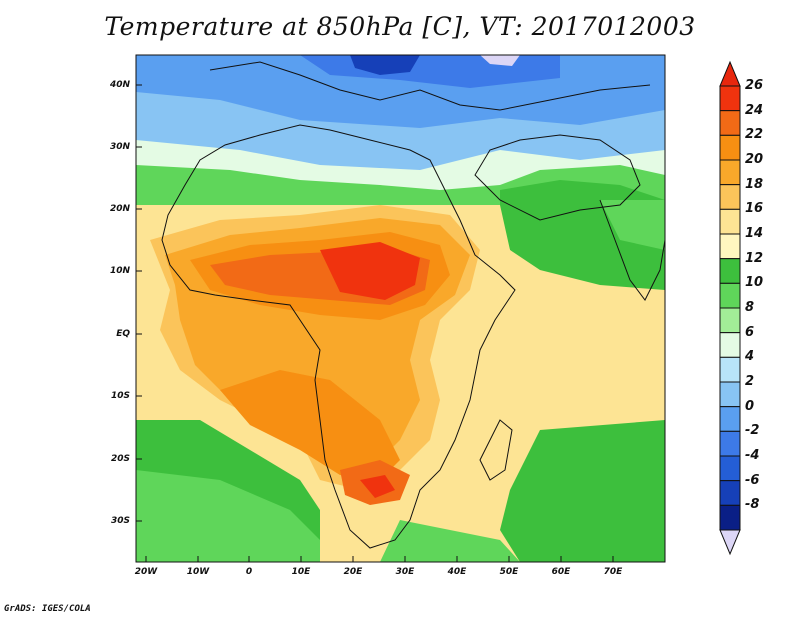 The width and height of the screenshot is (800, 618). I want to click on lon-label-20e: 20E, so click(353, 572).